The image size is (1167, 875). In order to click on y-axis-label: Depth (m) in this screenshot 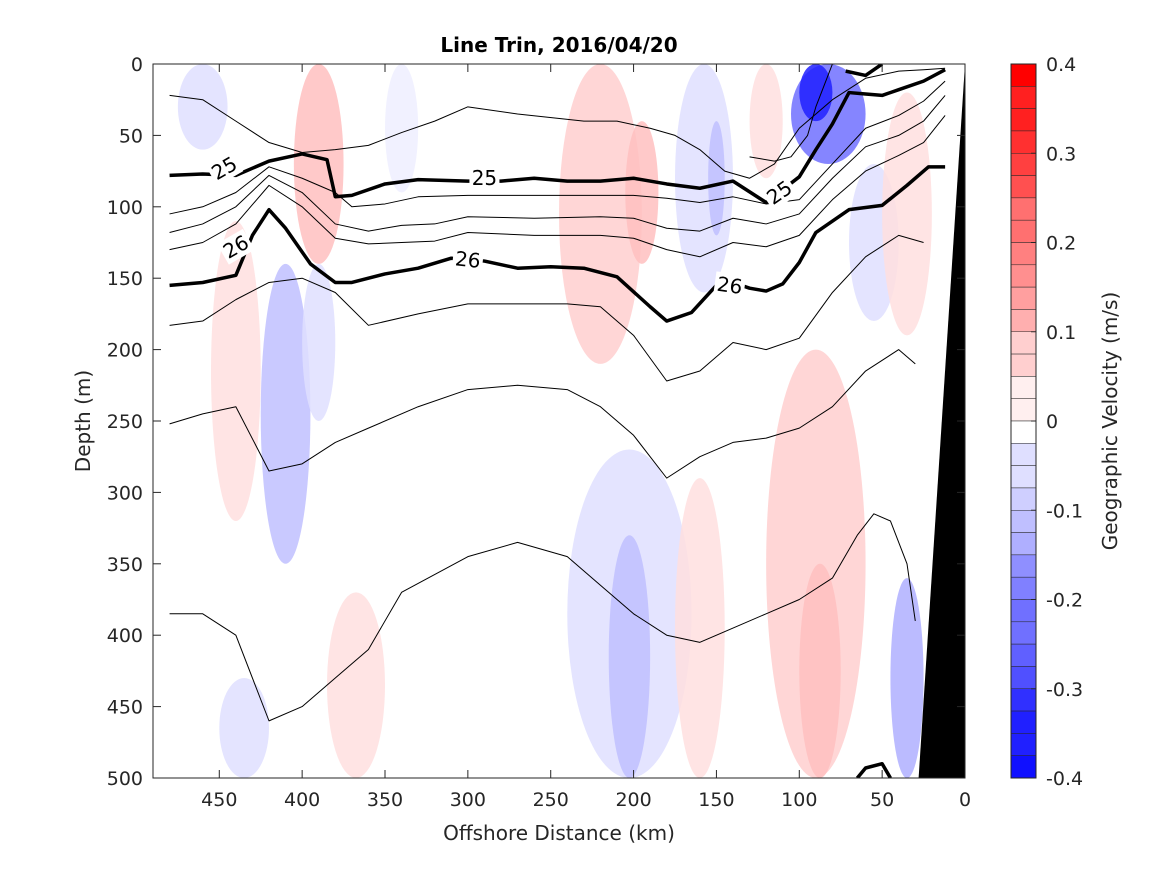, I will do `click(83, 421)`.